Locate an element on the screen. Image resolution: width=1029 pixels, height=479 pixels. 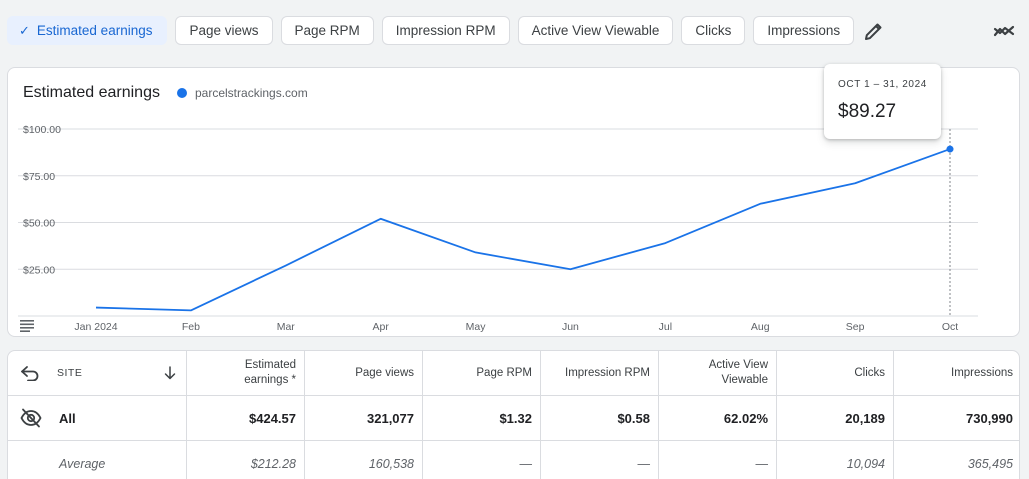
row-label: All is located at coordinates (67, 418).